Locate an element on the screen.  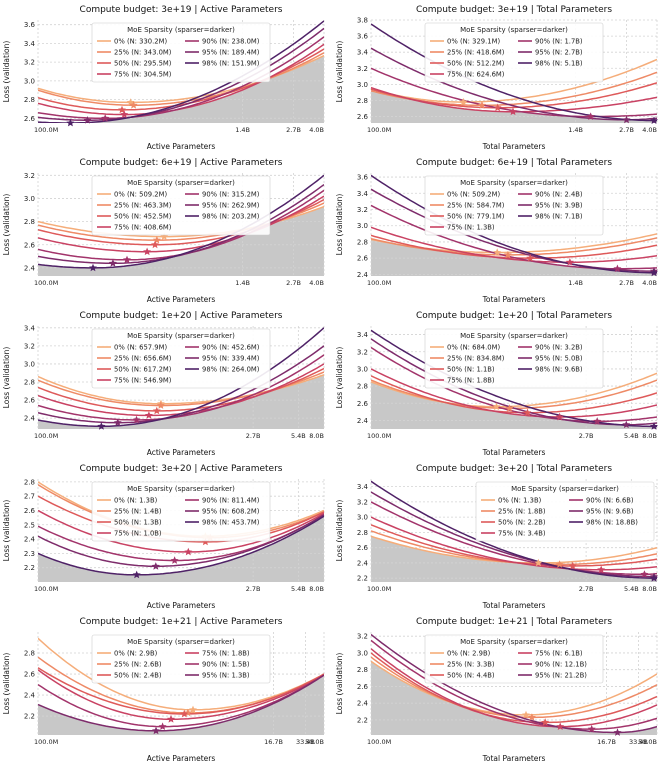
x-axis-label: Active Parameters is located at coordinates (181, 452).